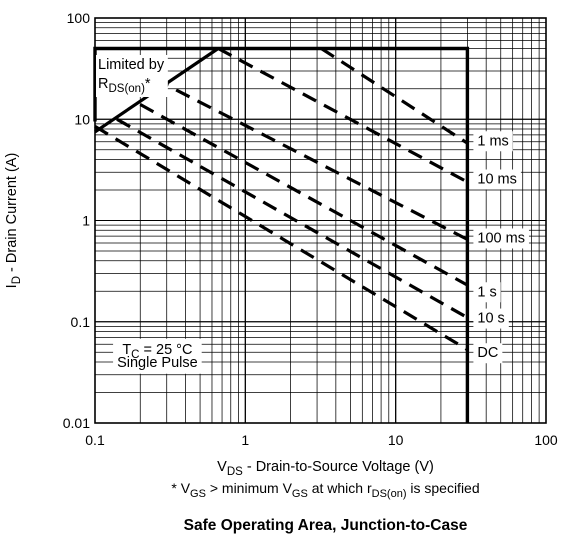  I want to click on curve-label-1-s: 1 s, so click(487, 292).